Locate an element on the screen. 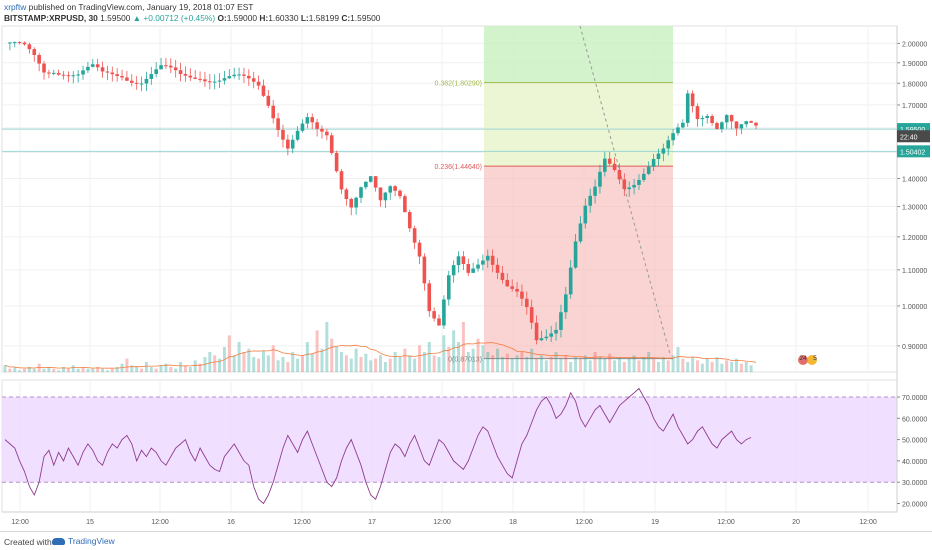 The image size is (932, 550). open-value: 1.59000 is located at coordinates (242, 18).